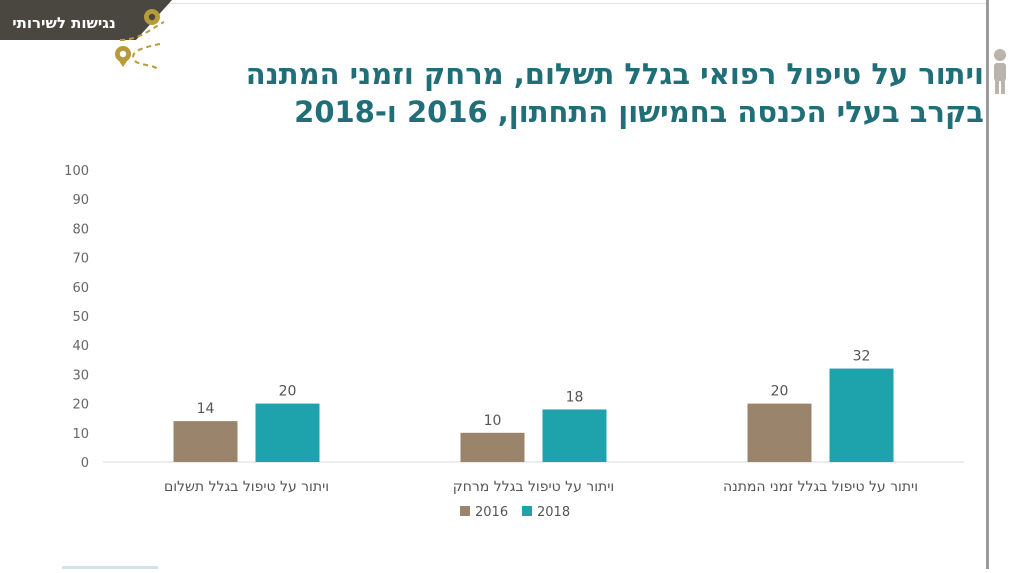 This screenshot has height=573, width=1012. What do you see at coordinates (246, 487) in the screenshot?
I see `category-label: ויתור על טיפול בגלל תשלום` at bounding box center [246, 487].